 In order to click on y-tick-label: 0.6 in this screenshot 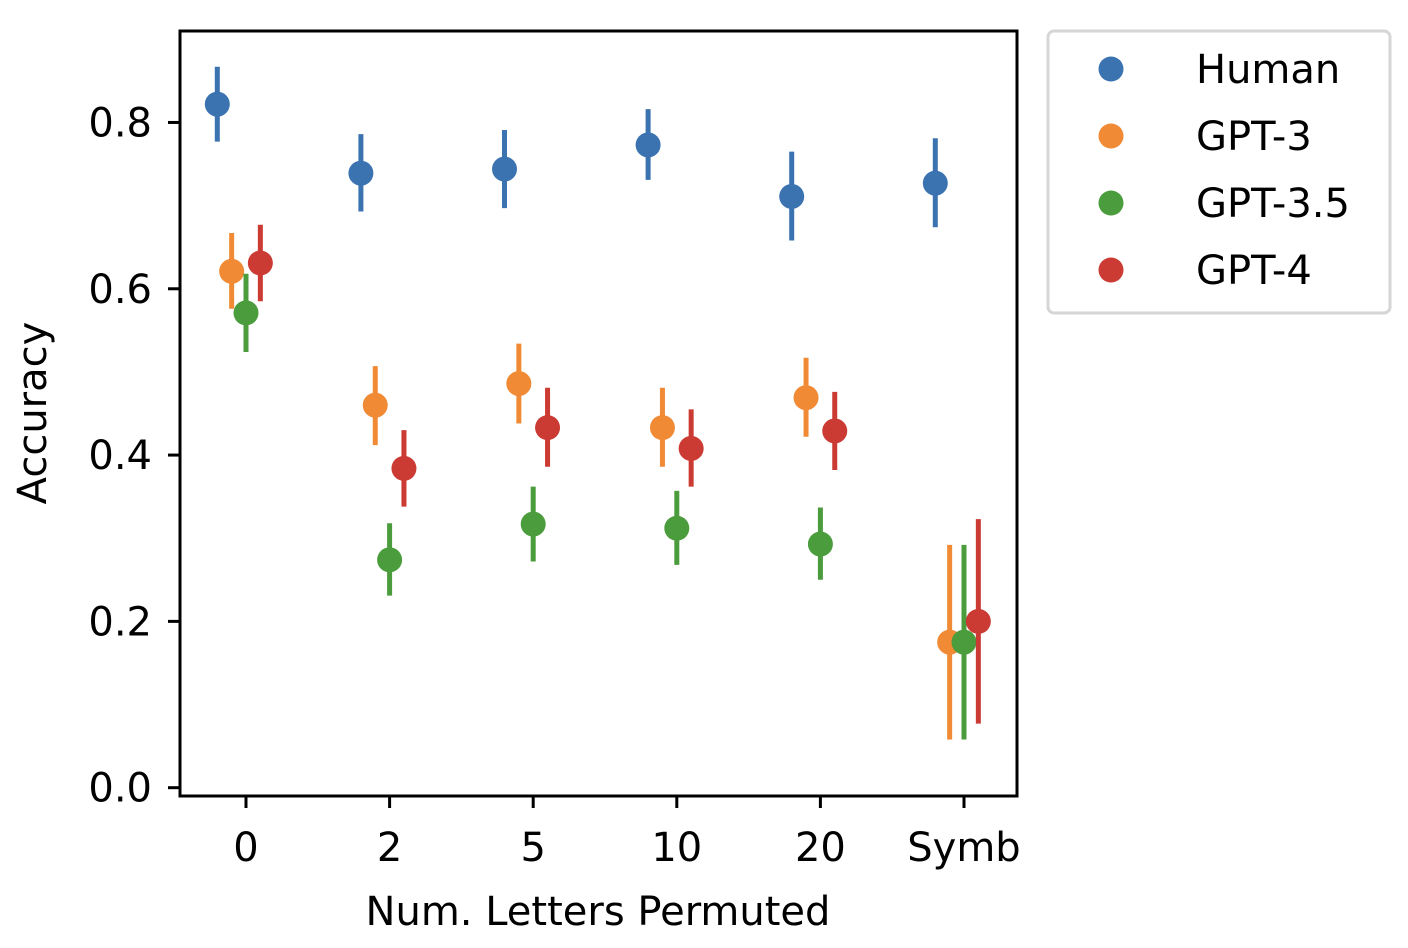, I will do `click(120, 290)`.